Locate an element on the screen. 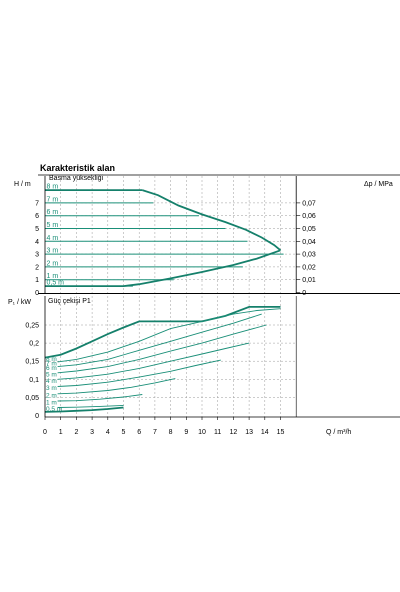  head-series-label: 5 m is located at coordinates (53, 225).